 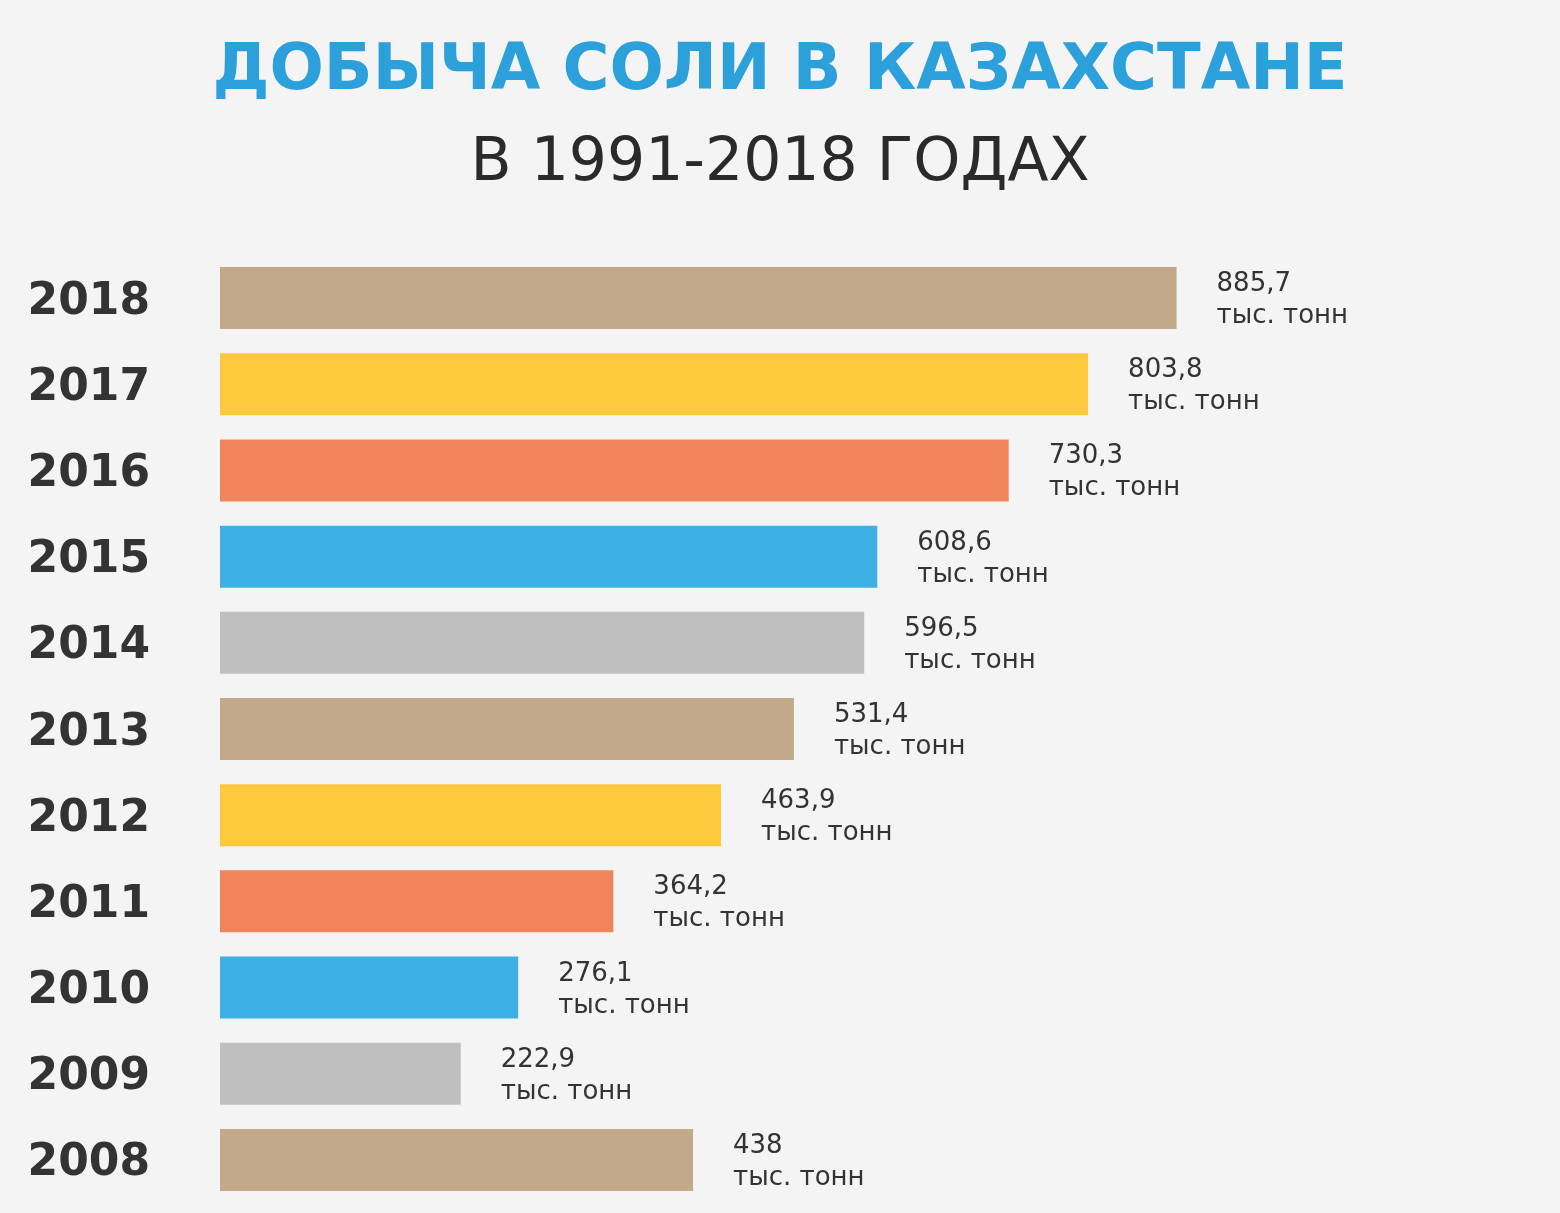 I want to click on y-tick-label: 2009, so click(x=88, y=1074).